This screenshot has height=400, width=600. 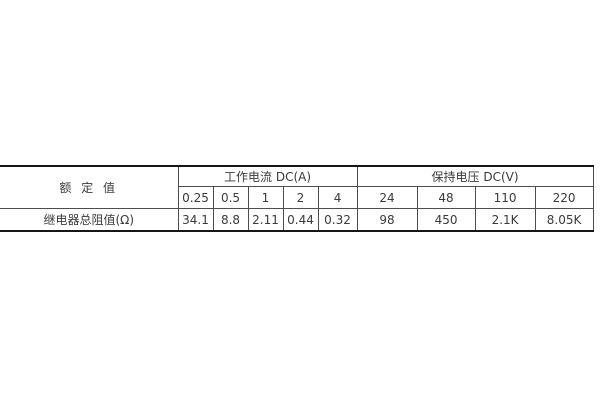 I want to click on resistance-value: 2.1K, so click(x=505, y=220).